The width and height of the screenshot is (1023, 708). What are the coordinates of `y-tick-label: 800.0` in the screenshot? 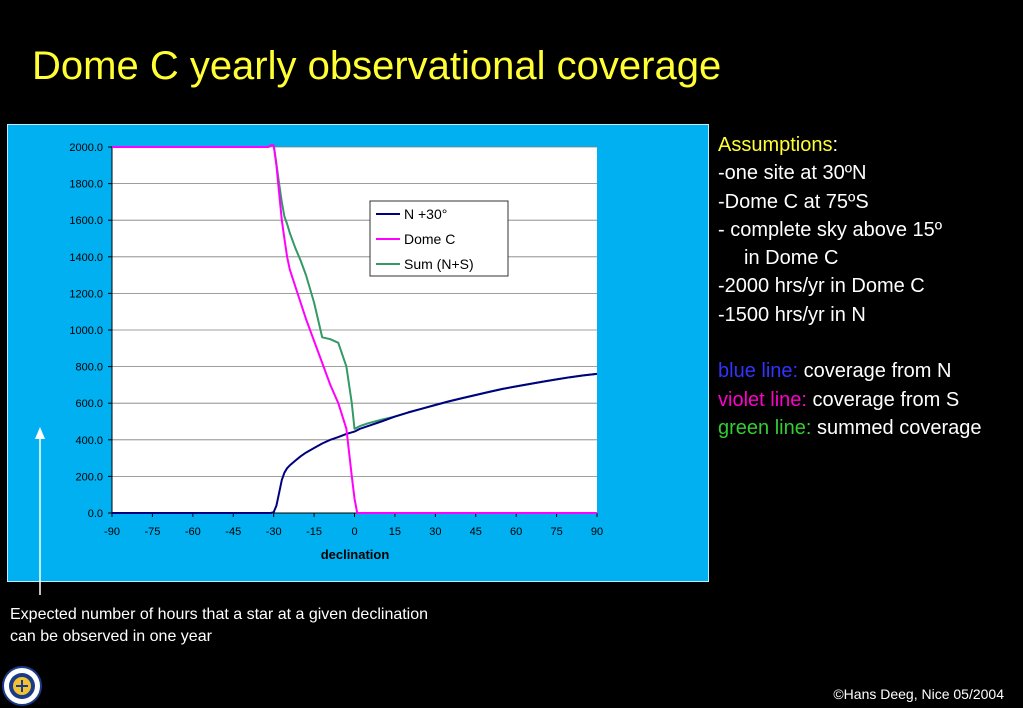 It's located at (89, 368).